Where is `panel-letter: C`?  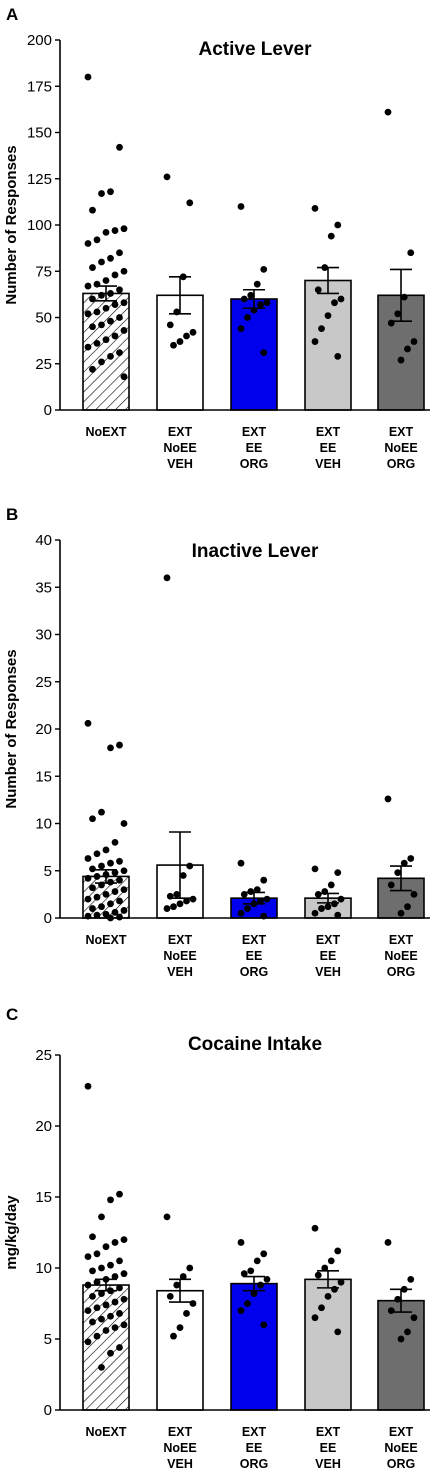
panel-letter: C is located at coordinates (12, 1014).